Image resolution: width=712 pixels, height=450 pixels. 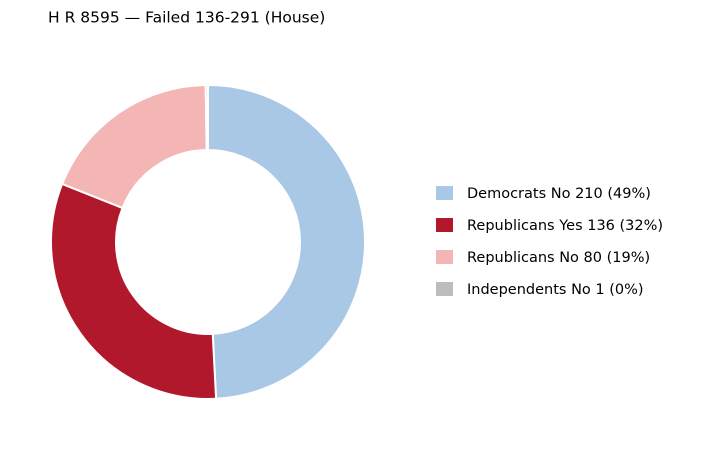 What do you see at coordinates (186, 18) in the screenshot?
I see `chart-title: H R 8595 — Failed 136-291 (House)` at bounding box center [186, 18].